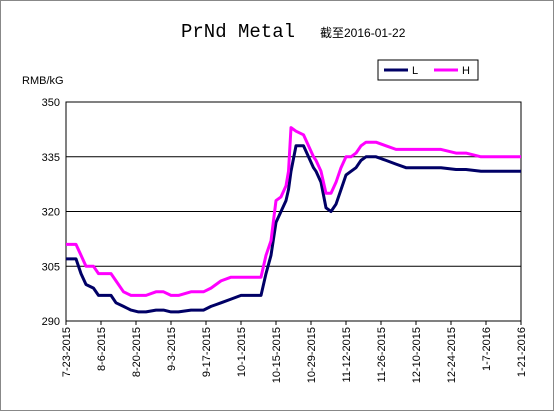 Image resolution: width=554 pixels, height=411 pixels. I want to click on y-tick-label: 350, so click(51, 103).